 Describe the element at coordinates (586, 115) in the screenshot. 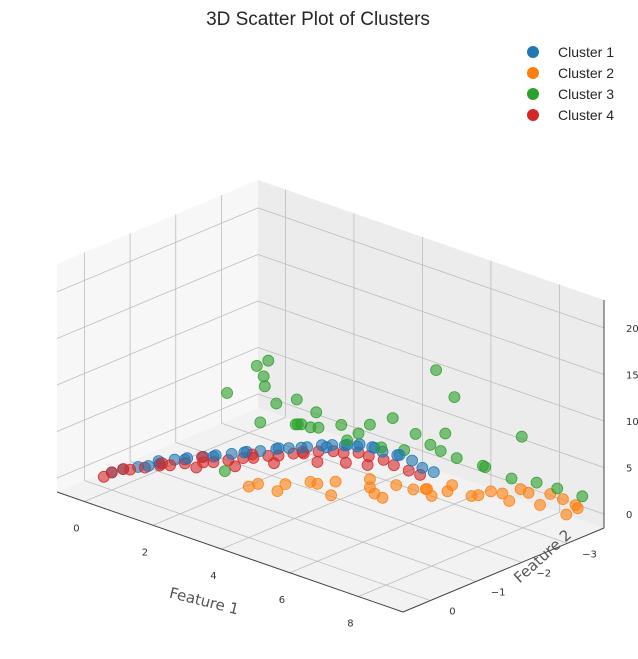

I see `legend-label: Cluster 4` at that location.